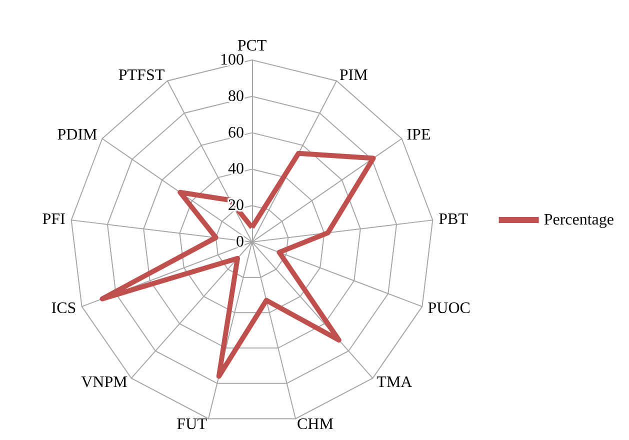 The width and height of the screenshot is (629, 440). Describe the element at coordinates (418, 135) in the screenshot. I see `spoke-label: IPE` at that location.